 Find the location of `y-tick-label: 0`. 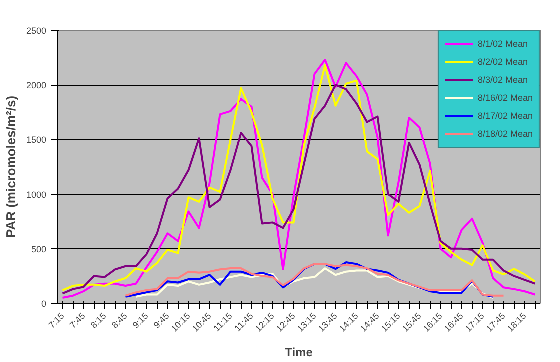

y-tick-label: 0 is located at coordinates (44, 304).